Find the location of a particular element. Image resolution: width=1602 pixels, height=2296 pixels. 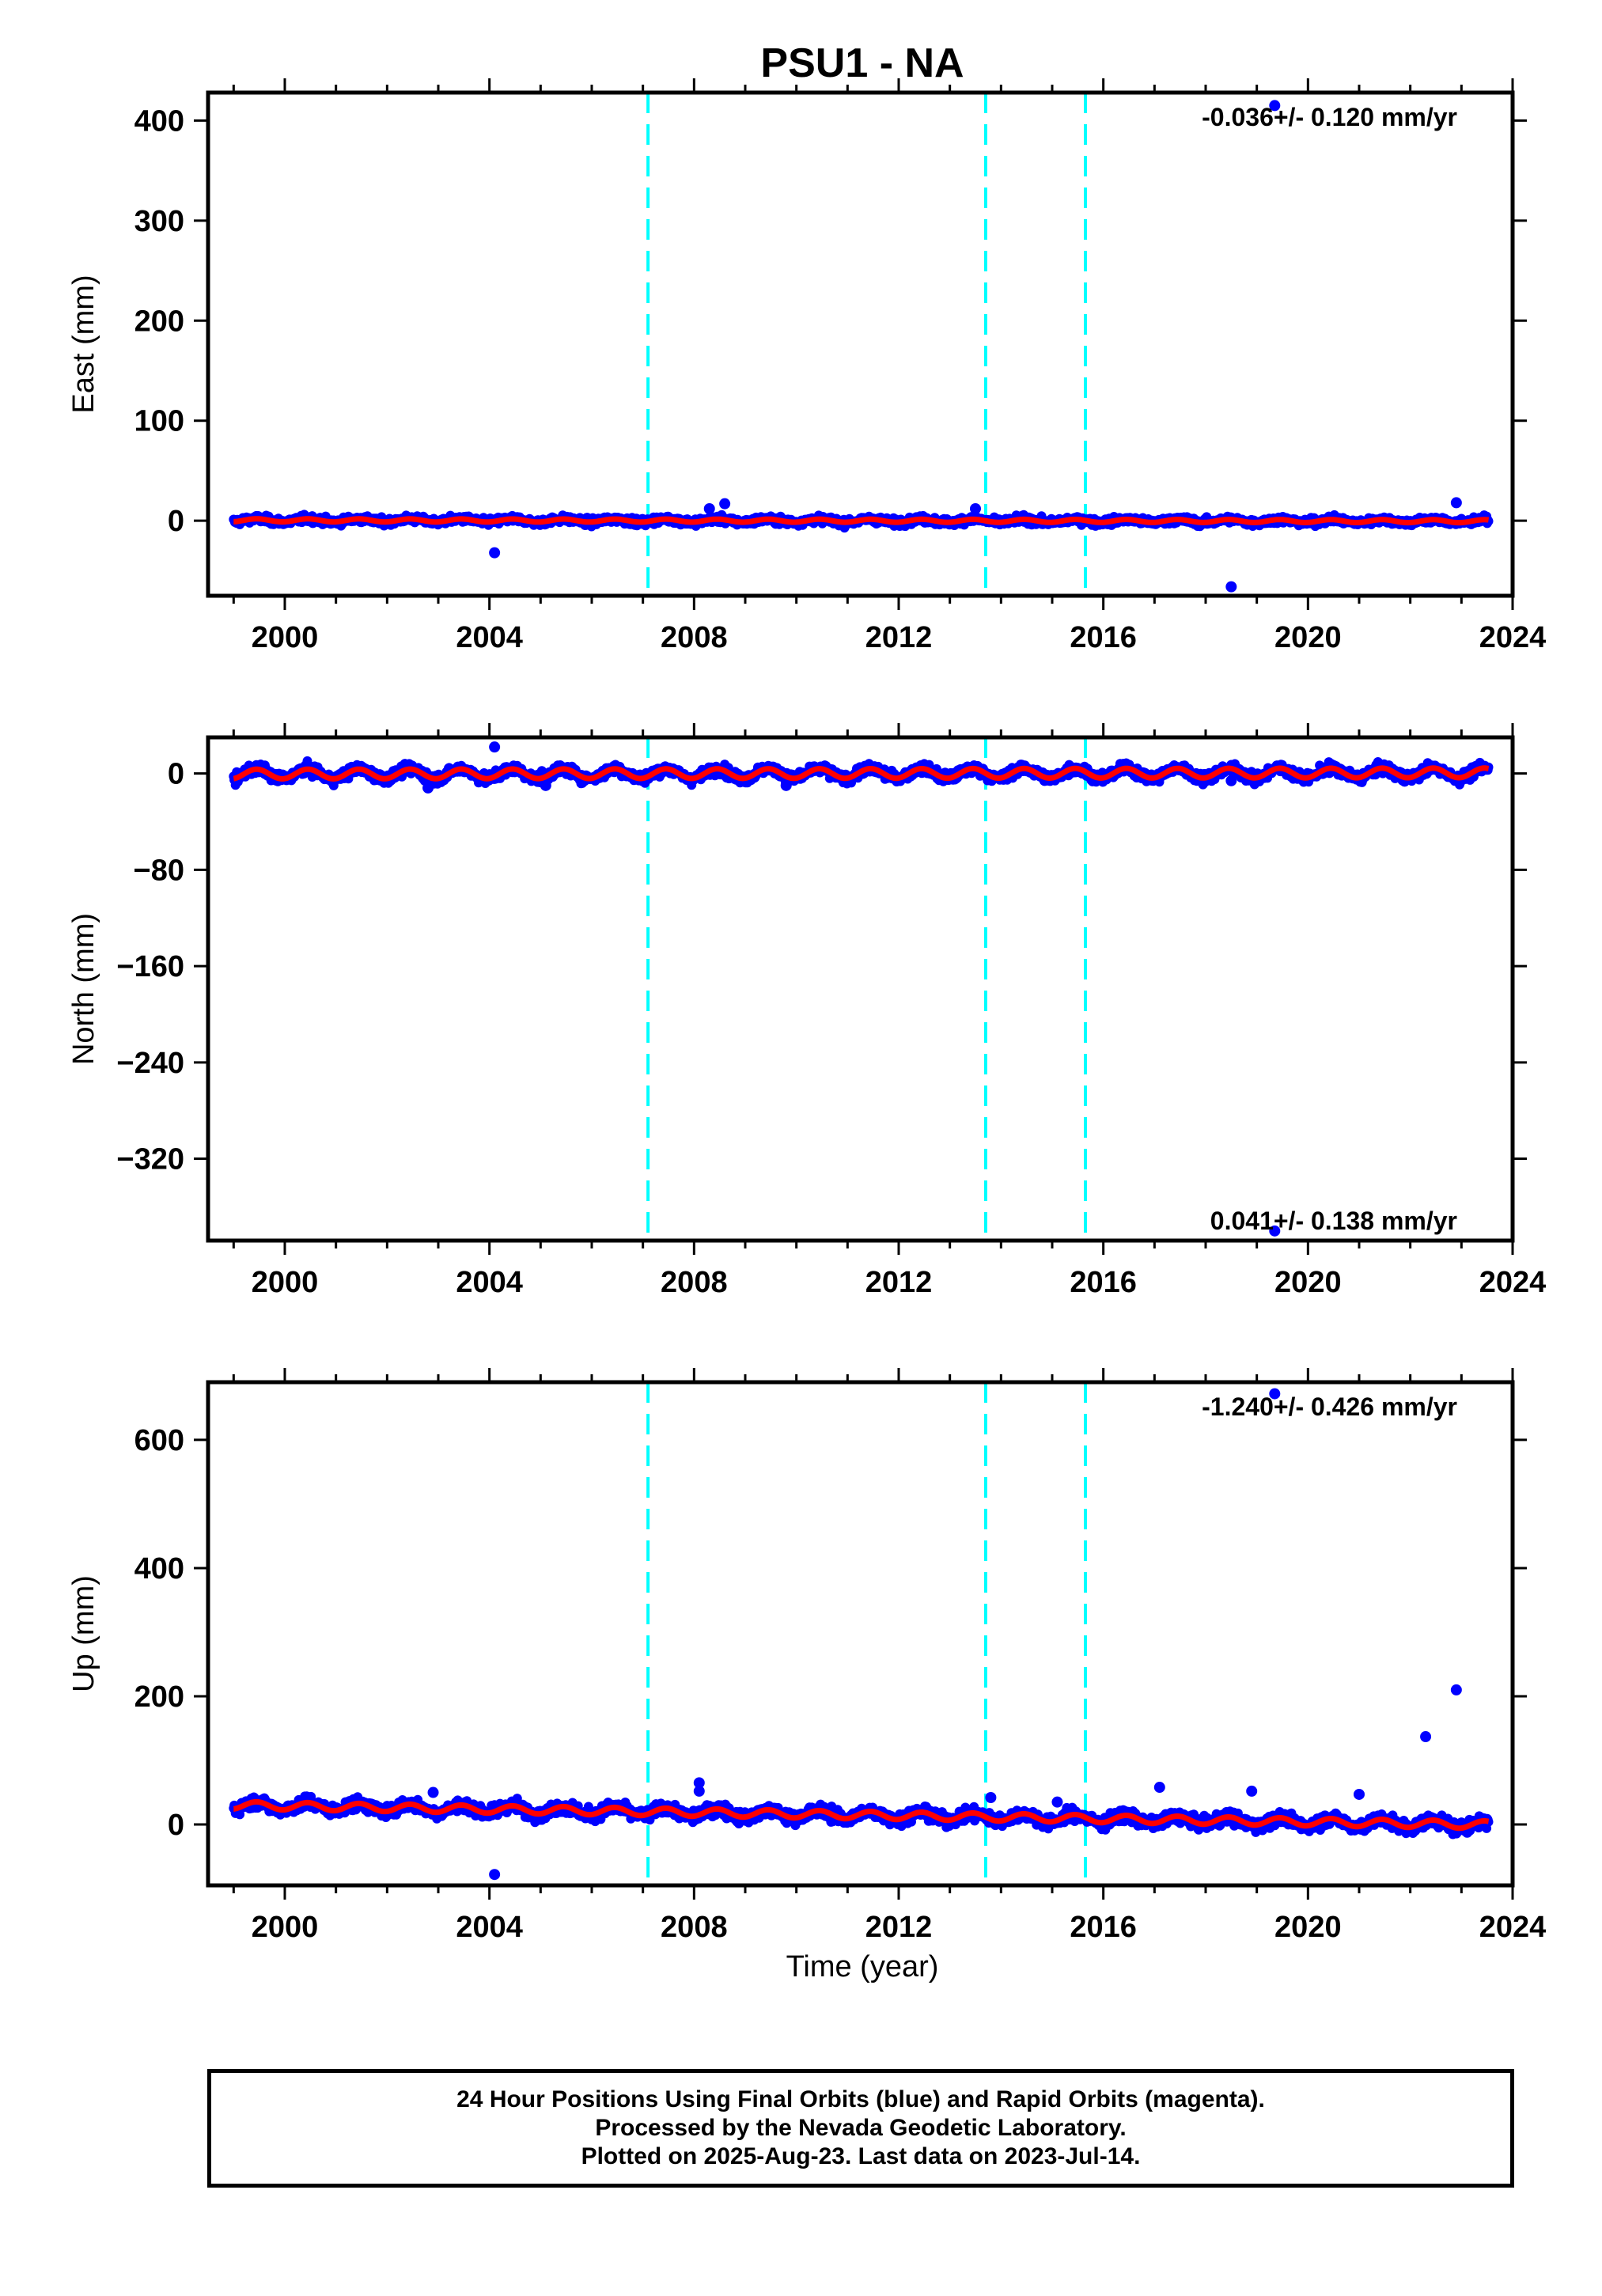

figure-title: PSU1 - NA is located at coordinates (862, 63).